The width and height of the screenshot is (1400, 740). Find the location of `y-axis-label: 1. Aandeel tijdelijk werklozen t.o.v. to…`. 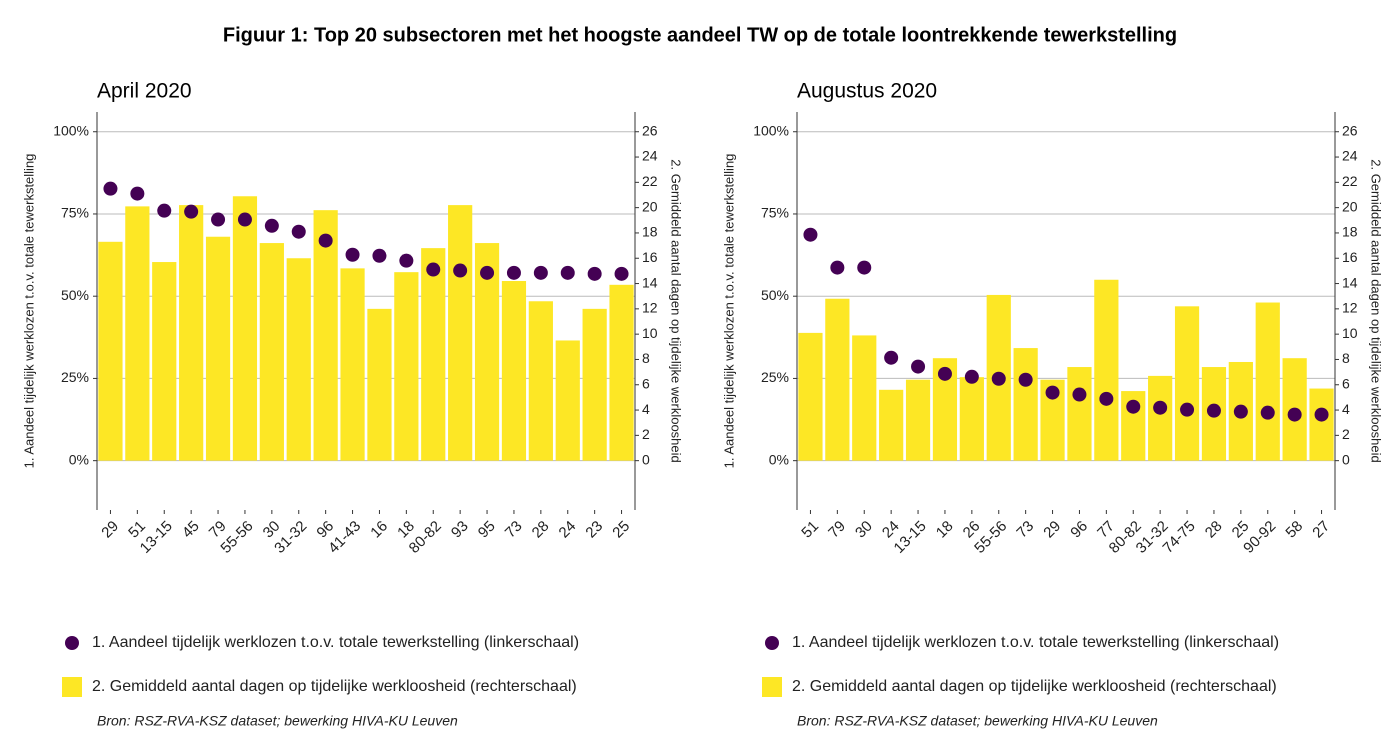

y-axis-label: 1. Aandeel tijdelijk werklozen t.o.v. to… is located at coordinates (28, 311).